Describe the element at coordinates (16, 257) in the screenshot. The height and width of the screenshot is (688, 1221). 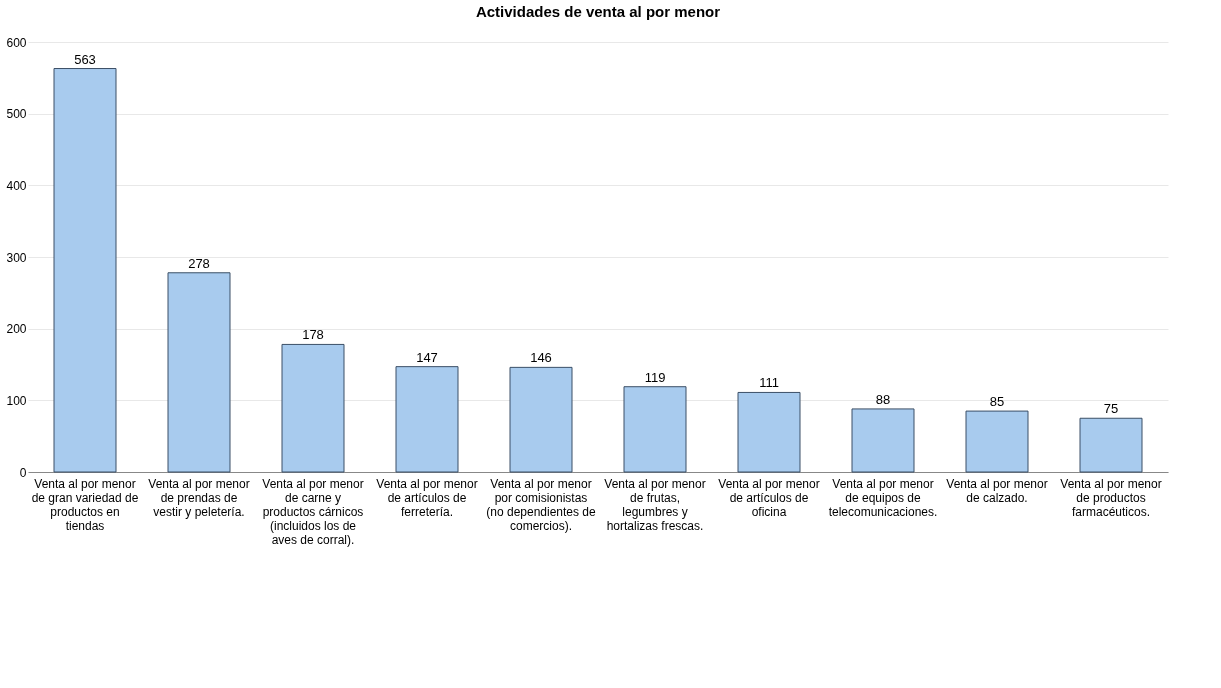
I see `y-tick-label: 300` at that location.